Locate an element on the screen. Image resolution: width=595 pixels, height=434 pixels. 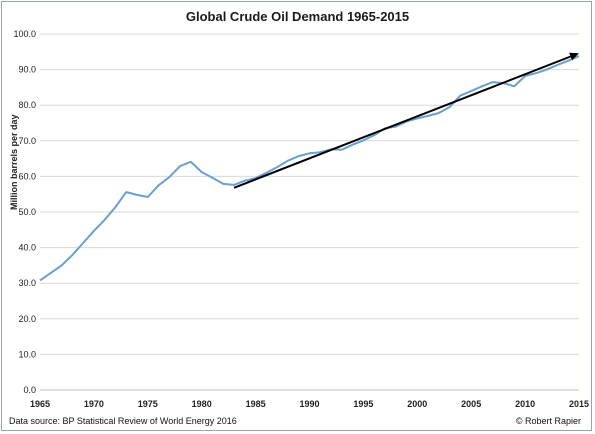
y-tick-label: 30.0 is located at coordinates (27, 283).